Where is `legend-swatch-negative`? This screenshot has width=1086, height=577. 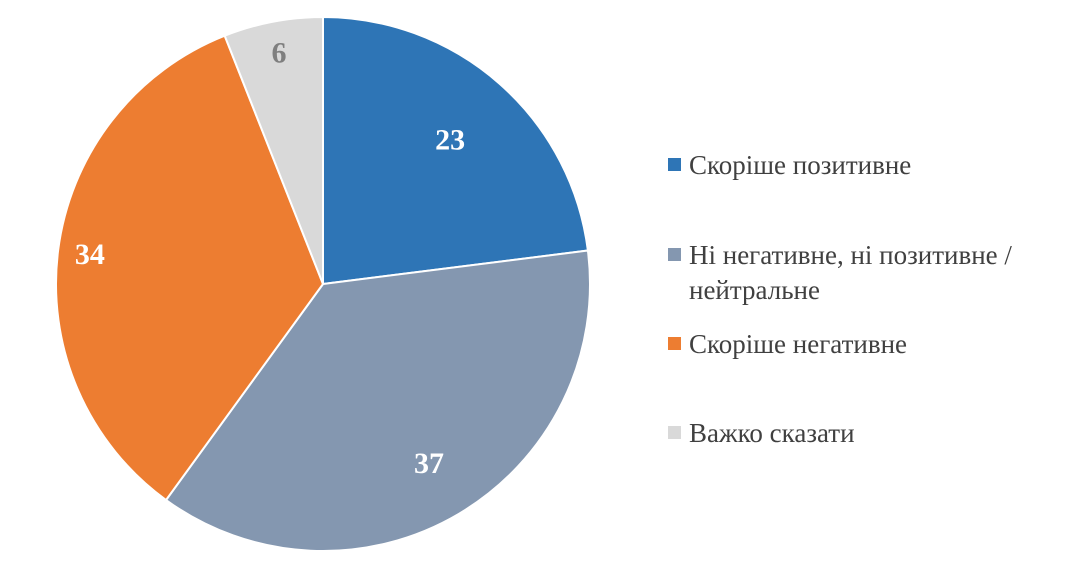
legend-swatch-negative is located at coordinates (674, 343).